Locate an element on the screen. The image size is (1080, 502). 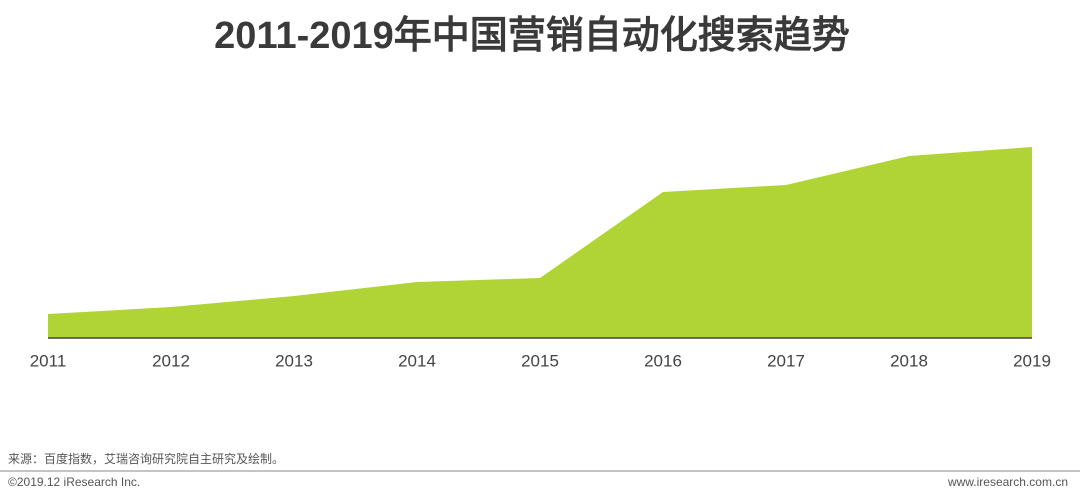
chart-title: 2011-2019年中国营销自动化搜索趋势 is located at coordinates (532, 36).